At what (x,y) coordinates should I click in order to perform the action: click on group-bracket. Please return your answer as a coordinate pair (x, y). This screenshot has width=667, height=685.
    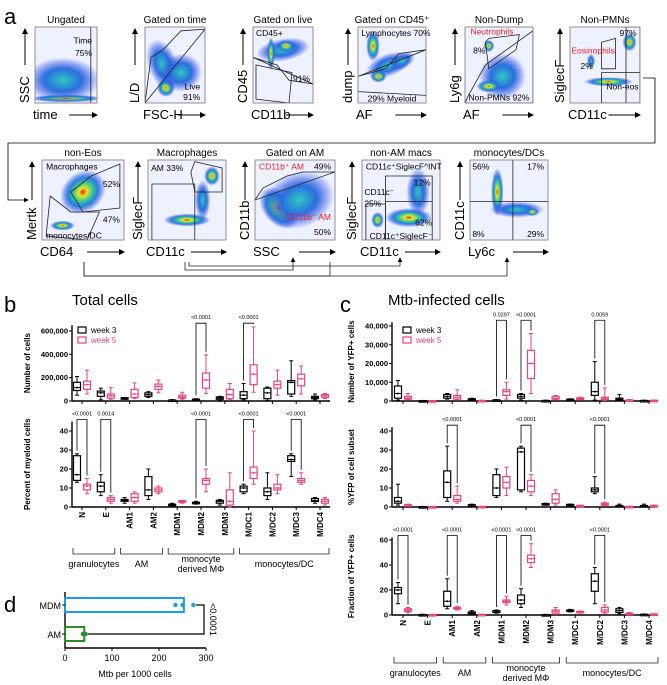
    Looking at the image, I should click on (141, 551).